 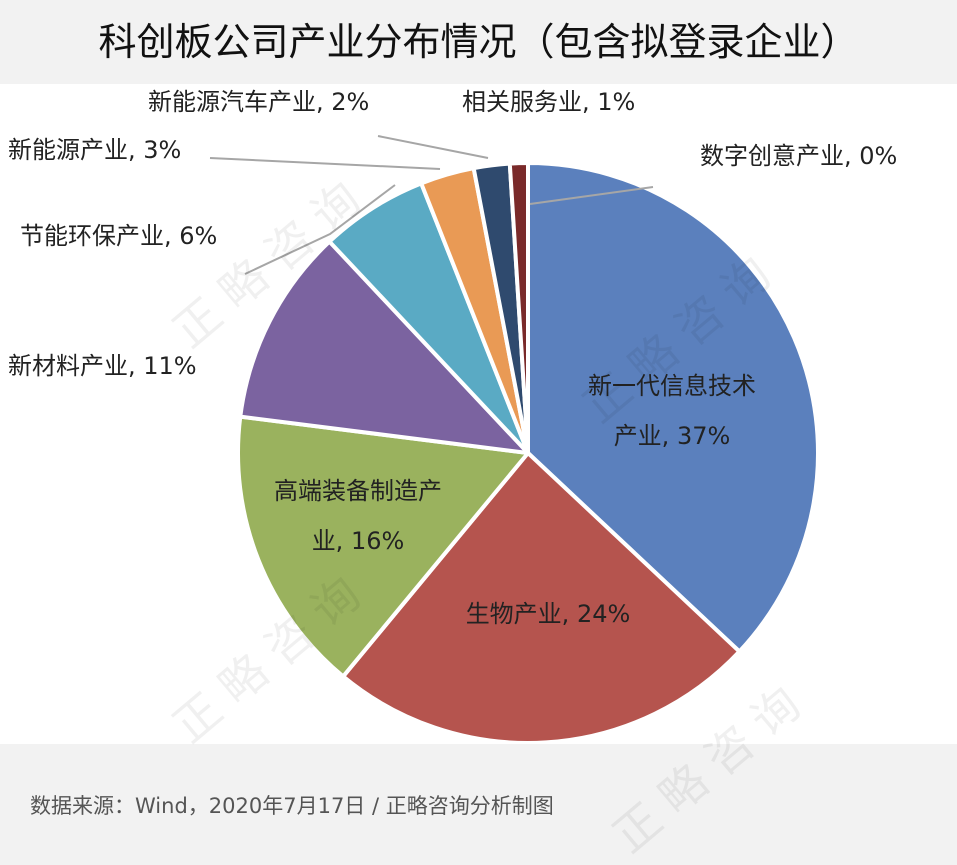 I want to click on slice-label: 数字创意产业, 0%, so click(x=798, y=156).